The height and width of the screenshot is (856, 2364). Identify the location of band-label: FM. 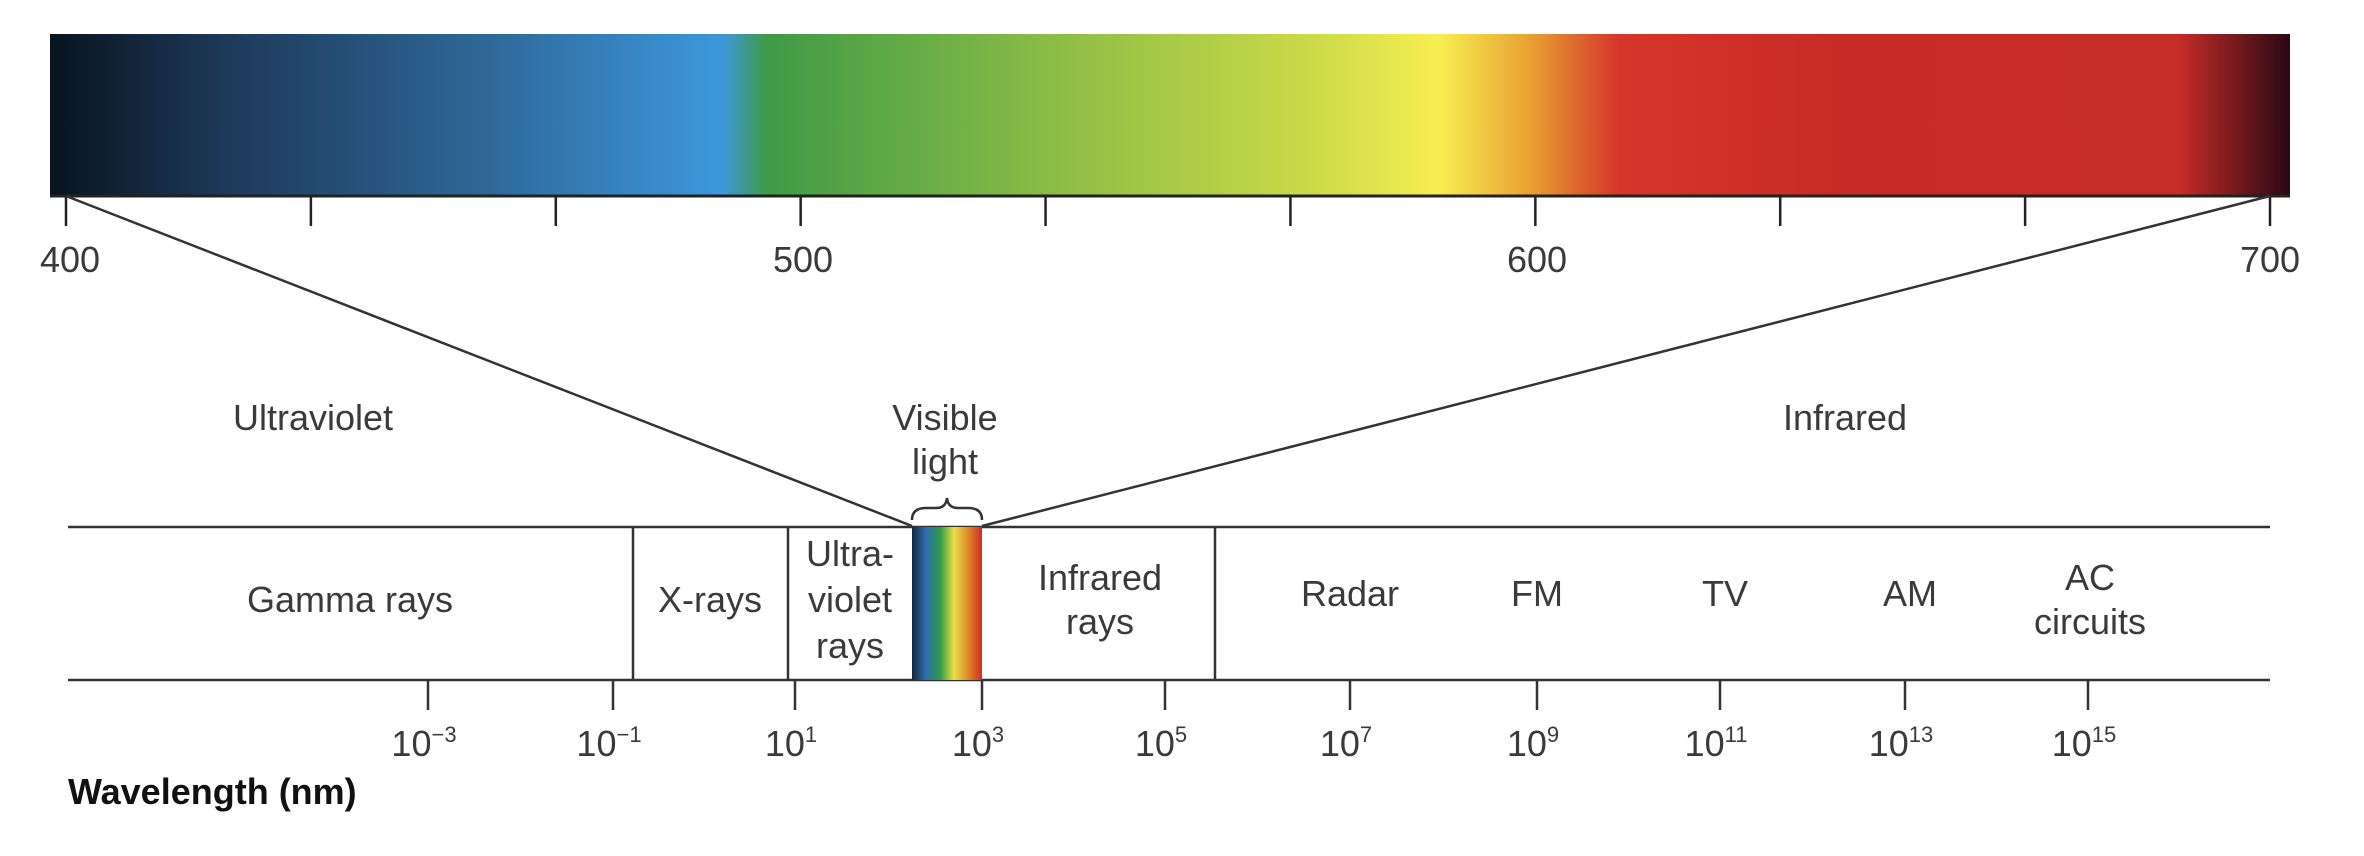
(1537, 593).